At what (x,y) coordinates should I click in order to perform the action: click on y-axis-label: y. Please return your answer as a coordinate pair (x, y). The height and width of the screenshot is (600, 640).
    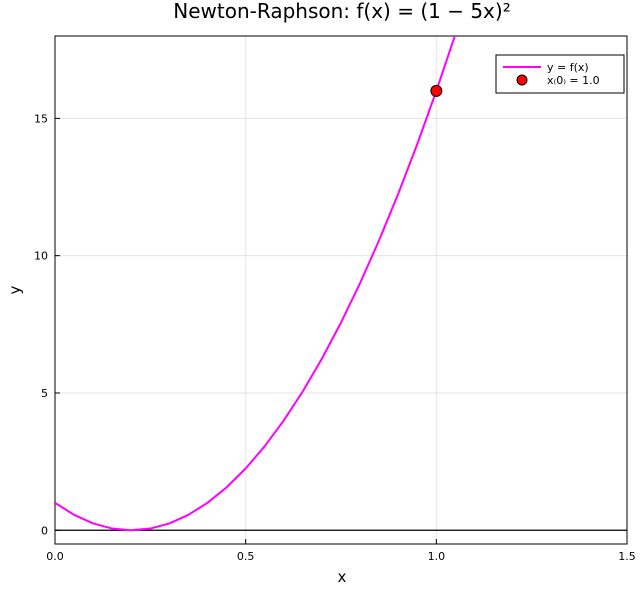
    Looking at the image, I should click on (15, 289).